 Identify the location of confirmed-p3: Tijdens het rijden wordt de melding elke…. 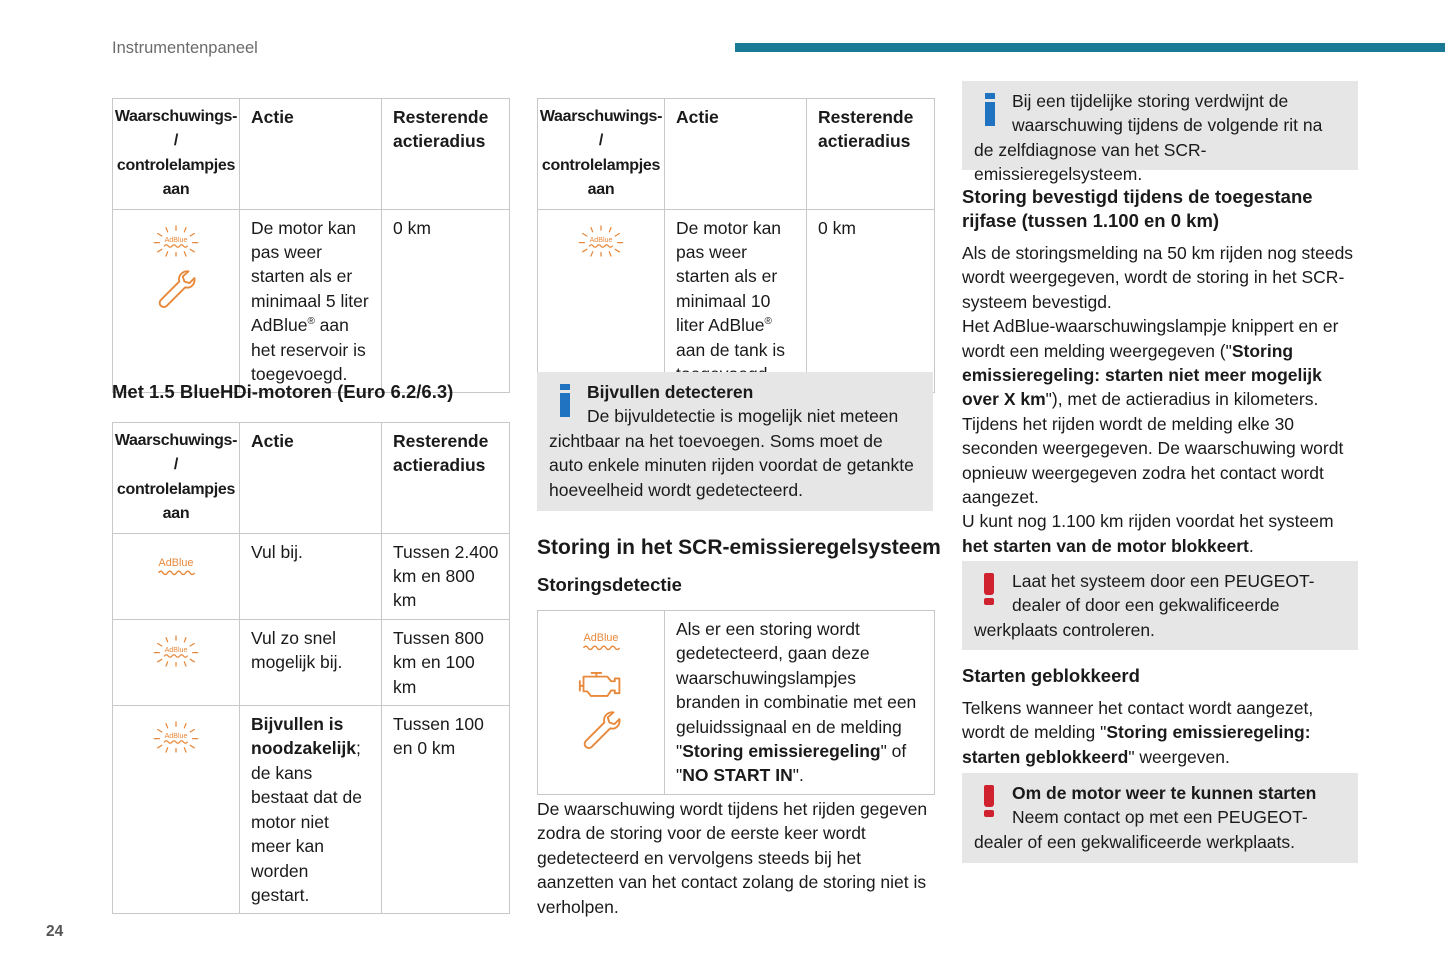
(1153, 460).